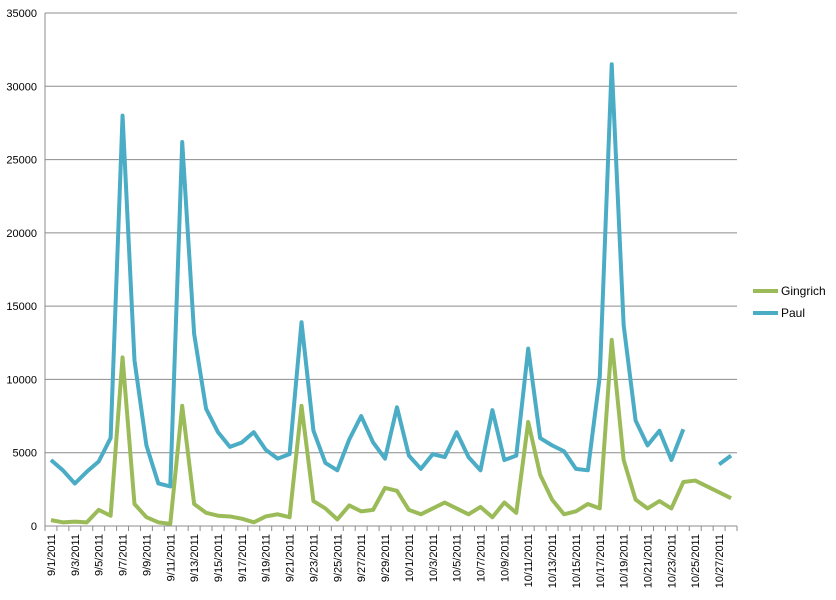 This screenshot has height=600, width=836. What do you see at coordinates (219, 558) in the screenshot?
I see `x-tick-label: 9/15/2011` at bounding box center [219, 558].